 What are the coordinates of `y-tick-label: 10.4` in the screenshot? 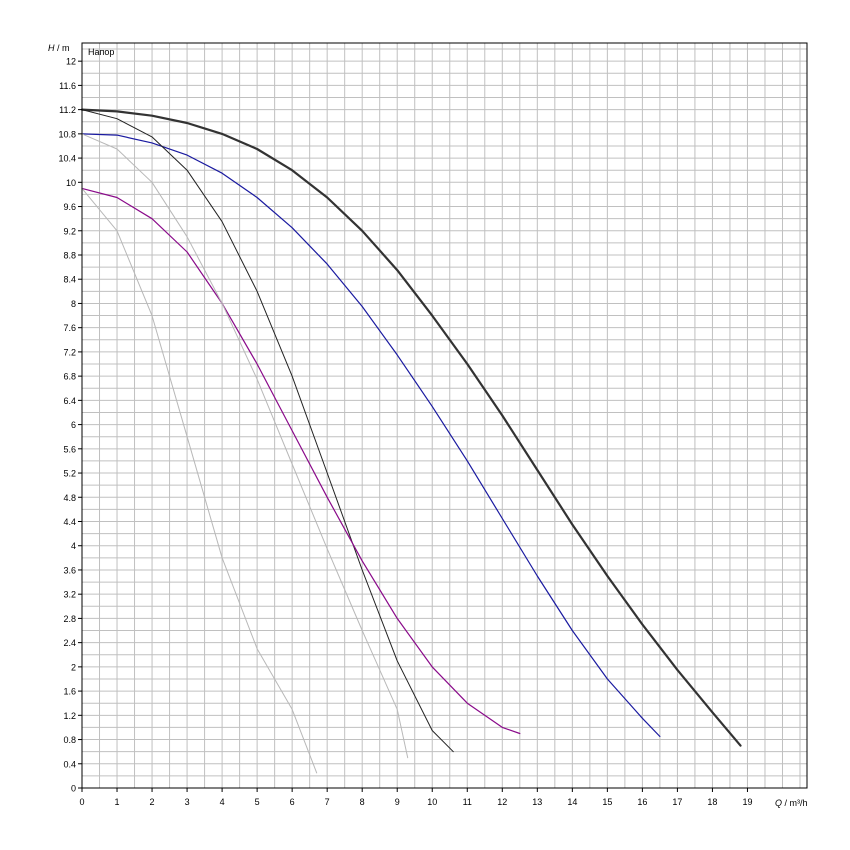 It's located at (67, 159).